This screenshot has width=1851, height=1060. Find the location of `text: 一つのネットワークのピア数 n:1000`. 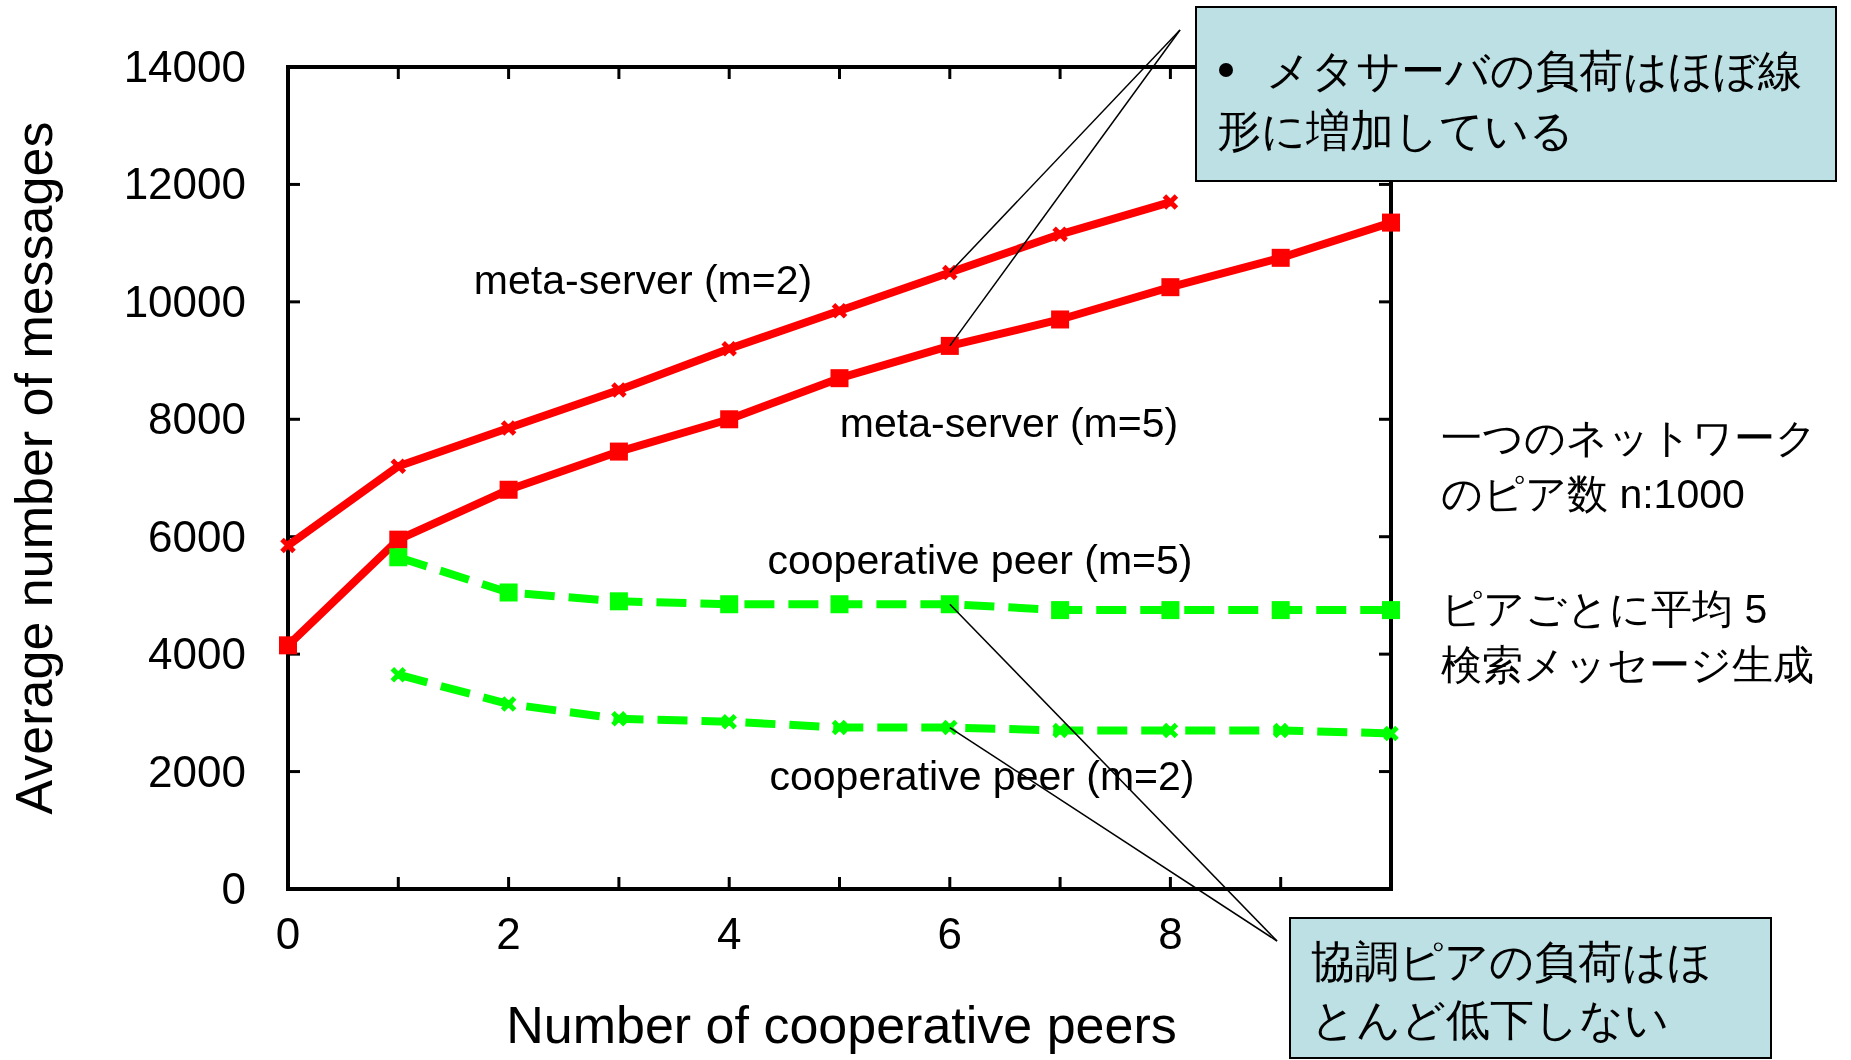

text: 一つのネットワークのピア数 n:1000 is located at coordinates (1629, 466).